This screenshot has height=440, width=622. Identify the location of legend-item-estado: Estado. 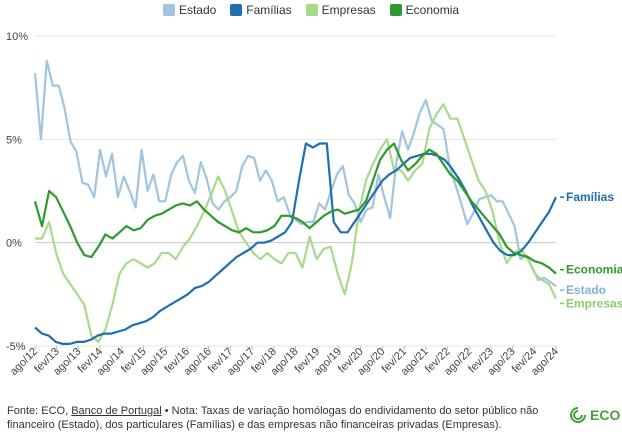
(189, 10).